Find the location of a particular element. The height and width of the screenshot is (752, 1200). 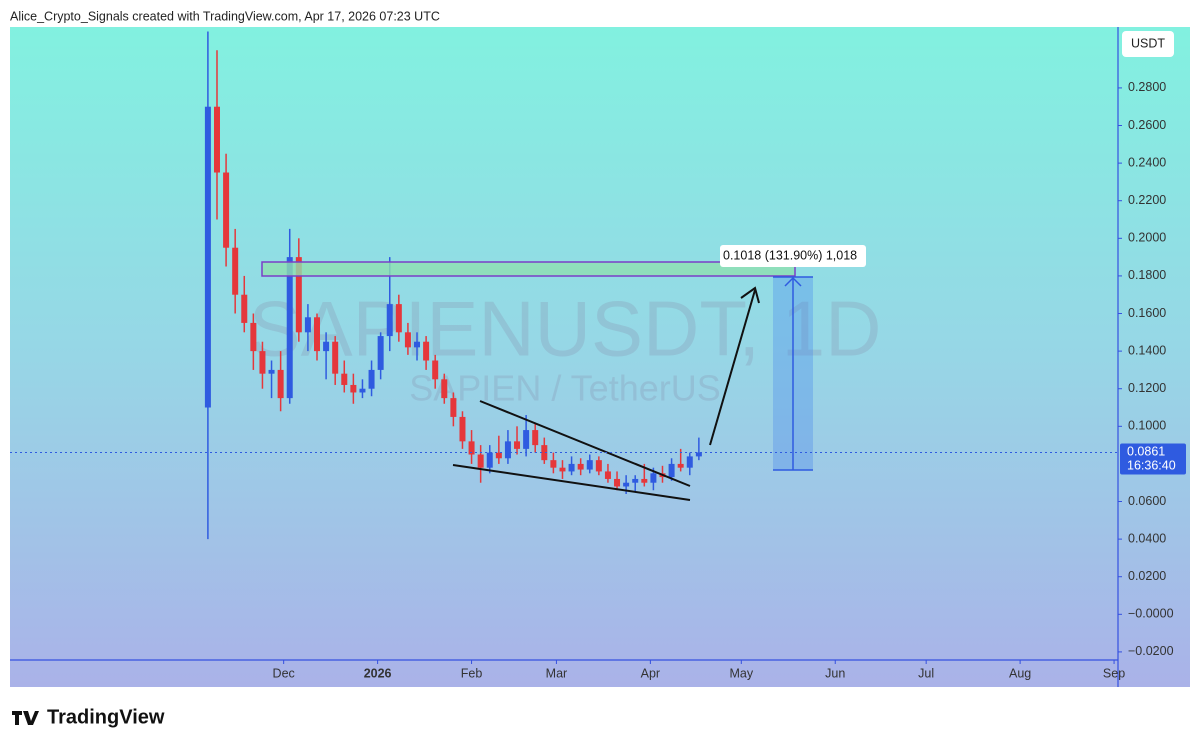

trendline-lower is located at coordinates (571, 482).